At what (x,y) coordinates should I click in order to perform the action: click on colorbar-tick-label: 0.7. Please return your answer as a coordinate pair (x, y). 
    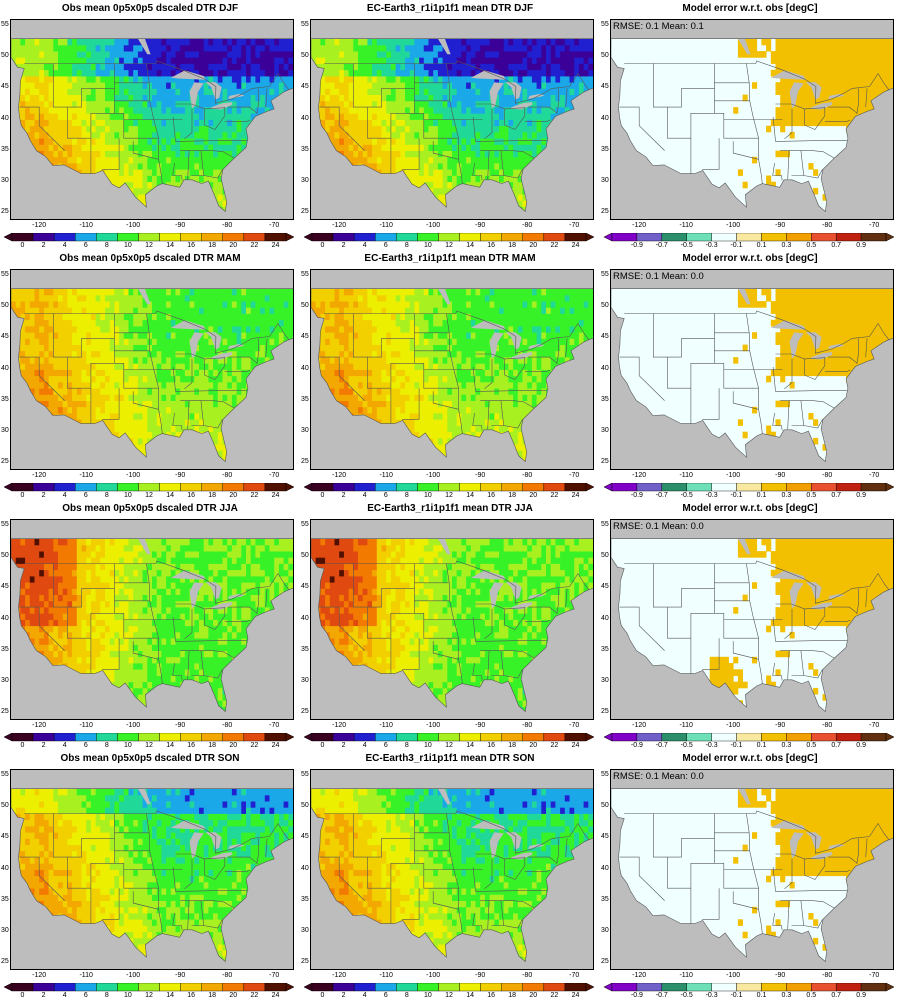
    Looking at the image, I should click on (836, 245).